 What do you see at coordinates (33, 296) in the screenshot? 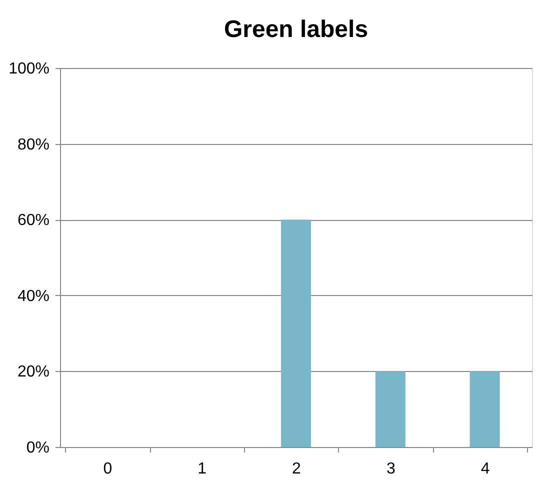
I see `y-tick-label: 40%` at bounding box center [33, 296].